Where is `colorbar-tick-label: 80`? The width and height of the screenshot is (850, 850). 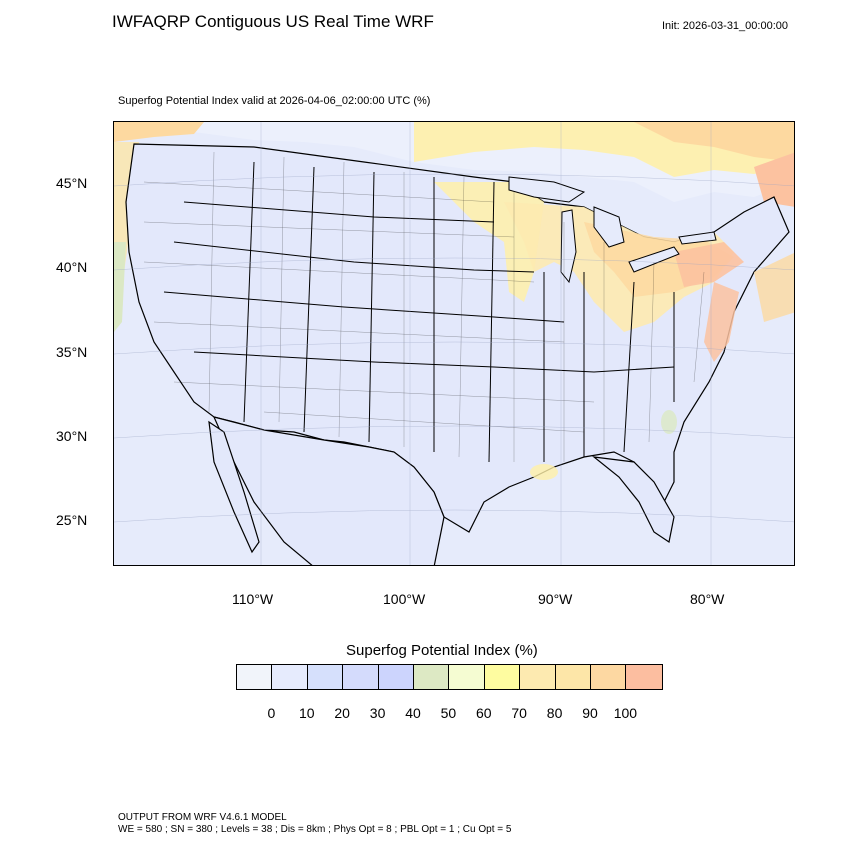 colorbar-tick-label: 80 is located at coordinates (554, 713).